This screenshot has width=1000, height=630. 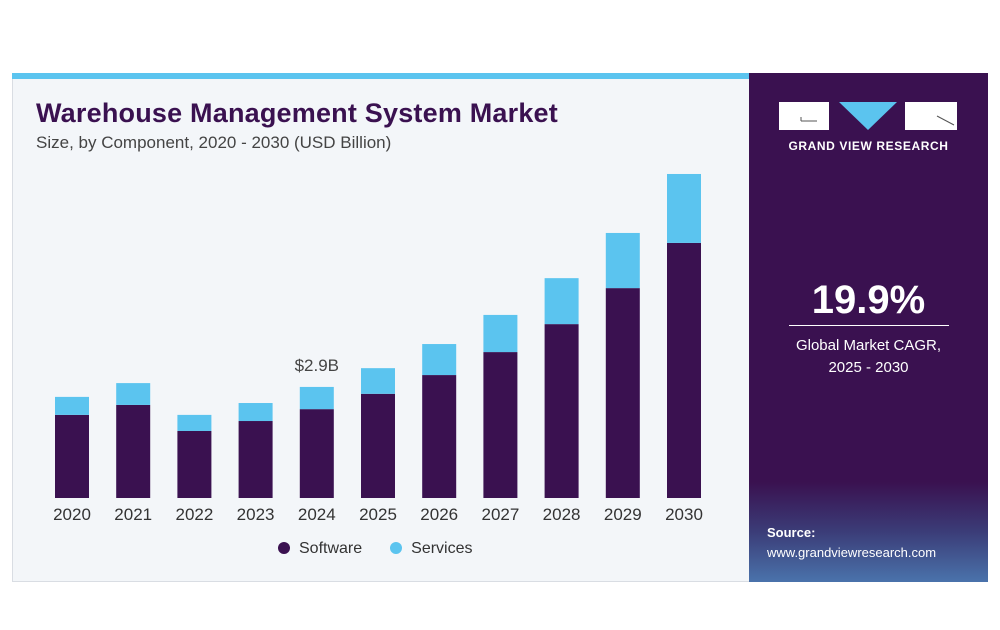 I want to click on bar-services-2028, so click(x=561, y=301).